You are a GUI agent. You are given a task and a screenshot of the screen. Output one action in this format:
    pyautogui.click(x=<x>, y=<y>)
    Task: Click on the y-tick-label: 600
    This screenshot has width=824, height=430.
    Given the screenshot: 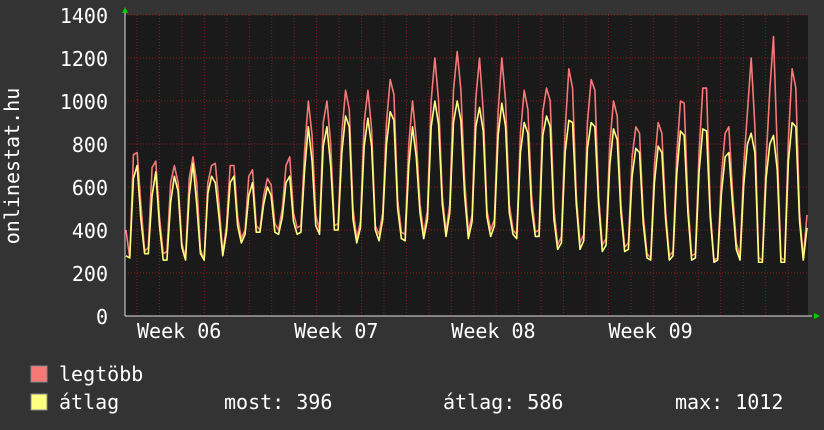 What is the action you would take?
    pyautogui.click(x=90, y=188)
    